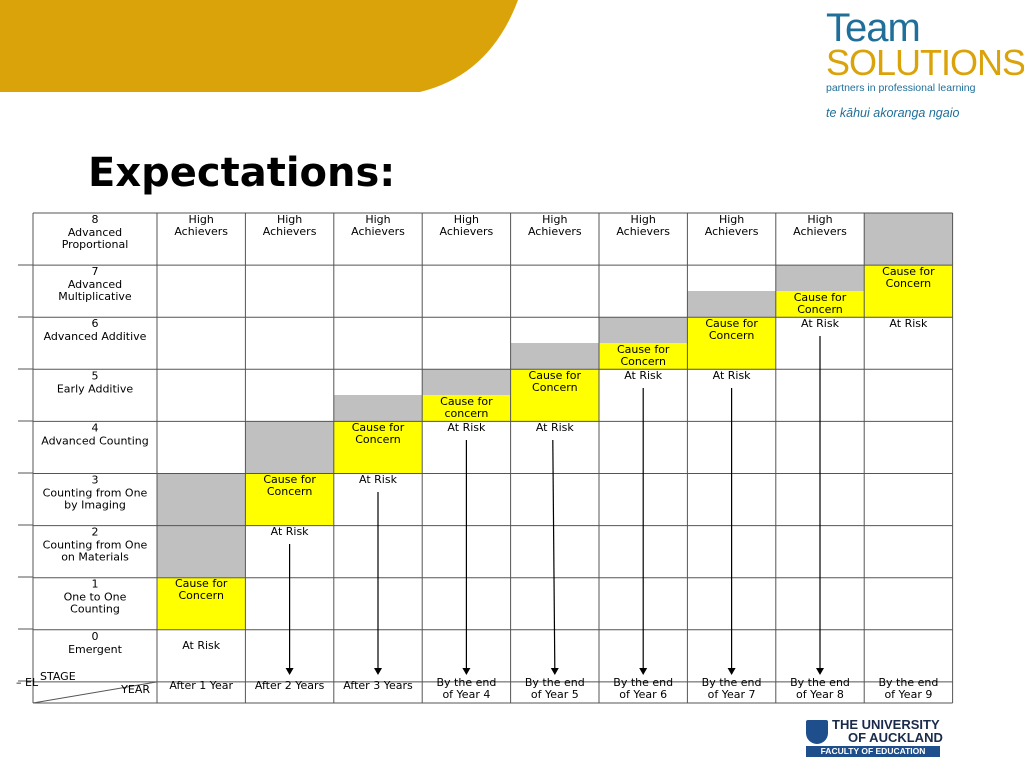  Describe the element at coordinates (95, 323) in the screenshot. I see `stage-number: 6` at that location.